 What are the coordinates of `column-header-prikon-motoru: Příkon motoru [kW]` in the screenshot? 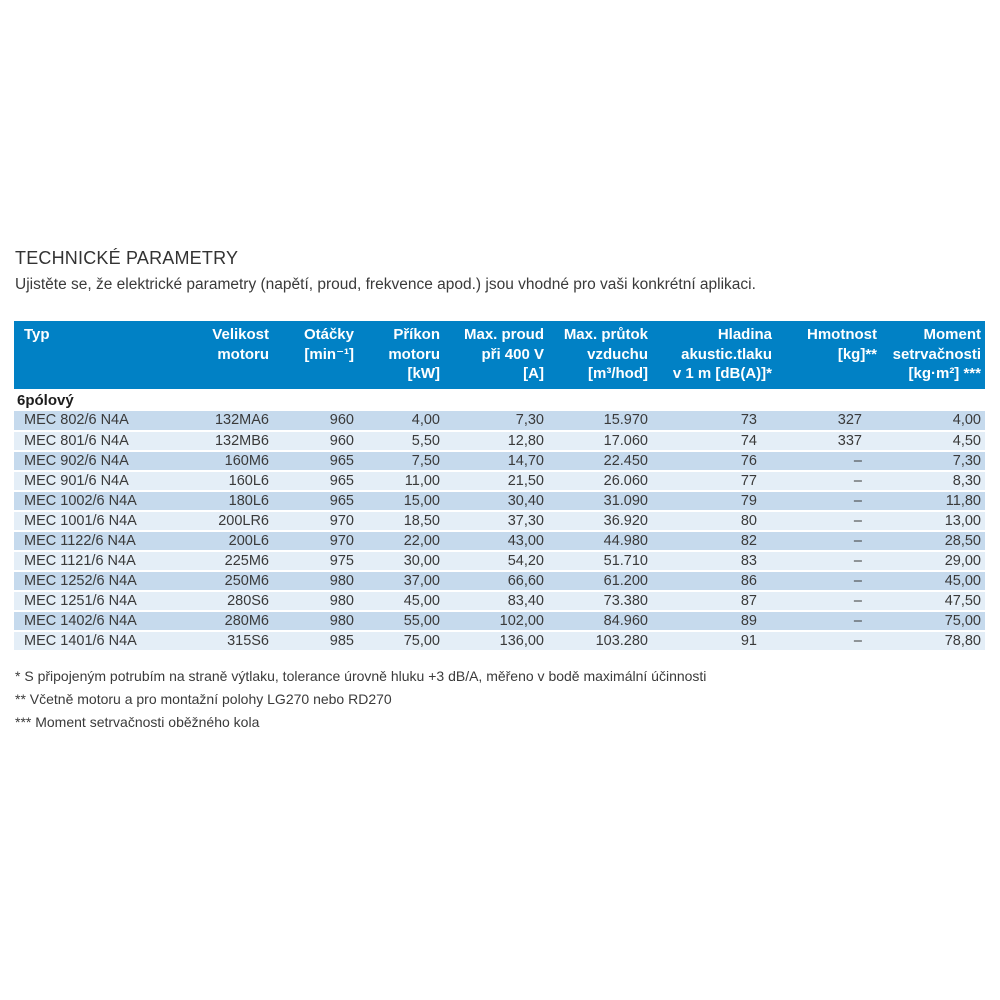 It's located at (401, 355).